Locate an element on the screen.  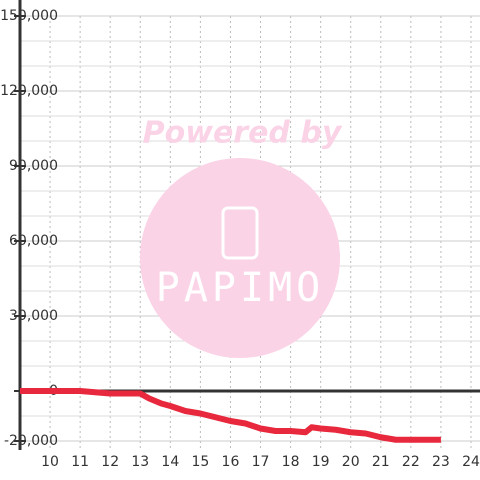
y-tick-label: 120,000 is located at coordinates (29, 91).